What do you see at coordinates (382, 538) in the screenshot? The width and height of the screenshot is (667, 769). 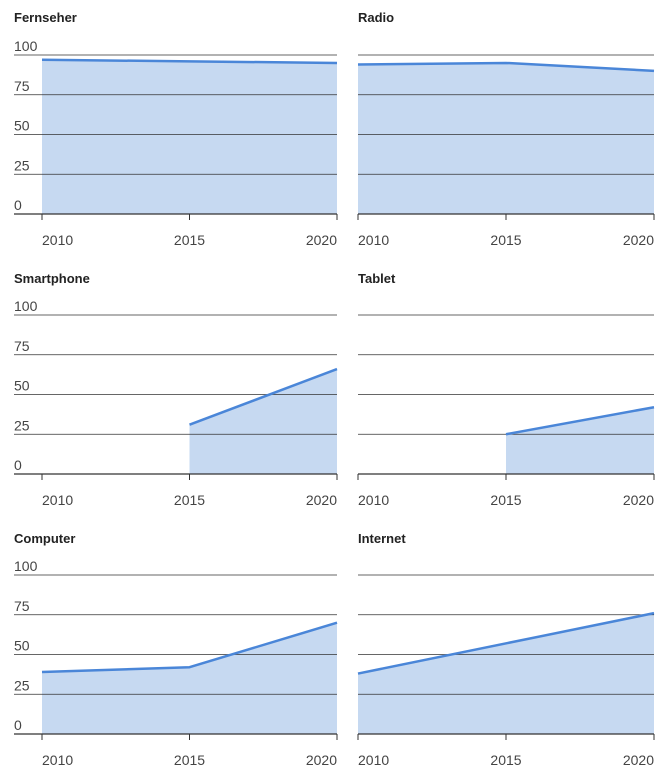 I see `chart-title: Internet` at bounding box center [382, 538].